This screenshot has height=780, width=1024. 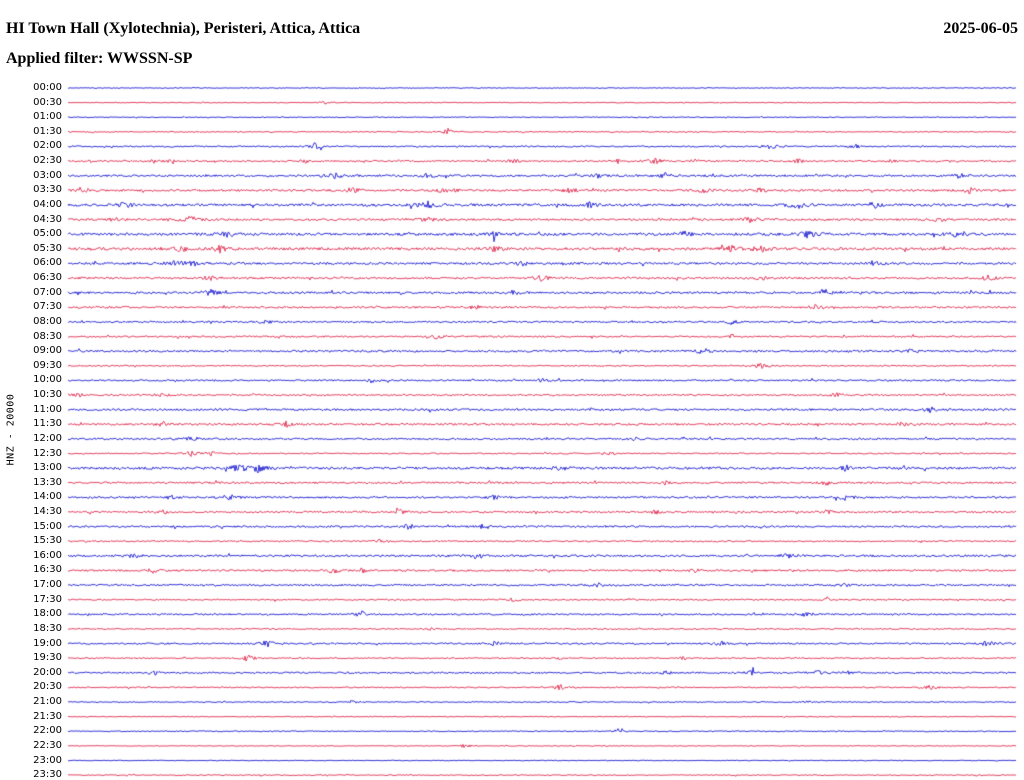 What do you see at coordinates (47, 599) in the screenshot?
I see `row-time-label: 17:30` at bounding box center [47, 599].